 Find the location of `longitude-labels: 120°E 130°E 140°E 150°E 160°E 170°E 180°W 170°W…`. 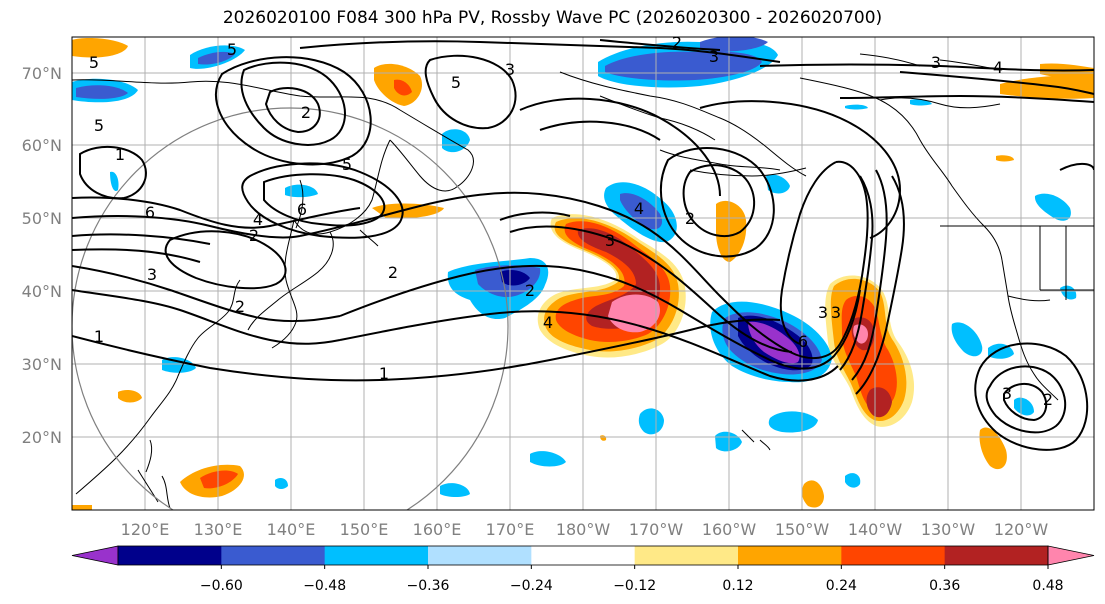

longitude-labels: 120°E 130°E 140°E 150°E 160°E 170°E 180°W 170°W… is located at coordinates (585, 529).